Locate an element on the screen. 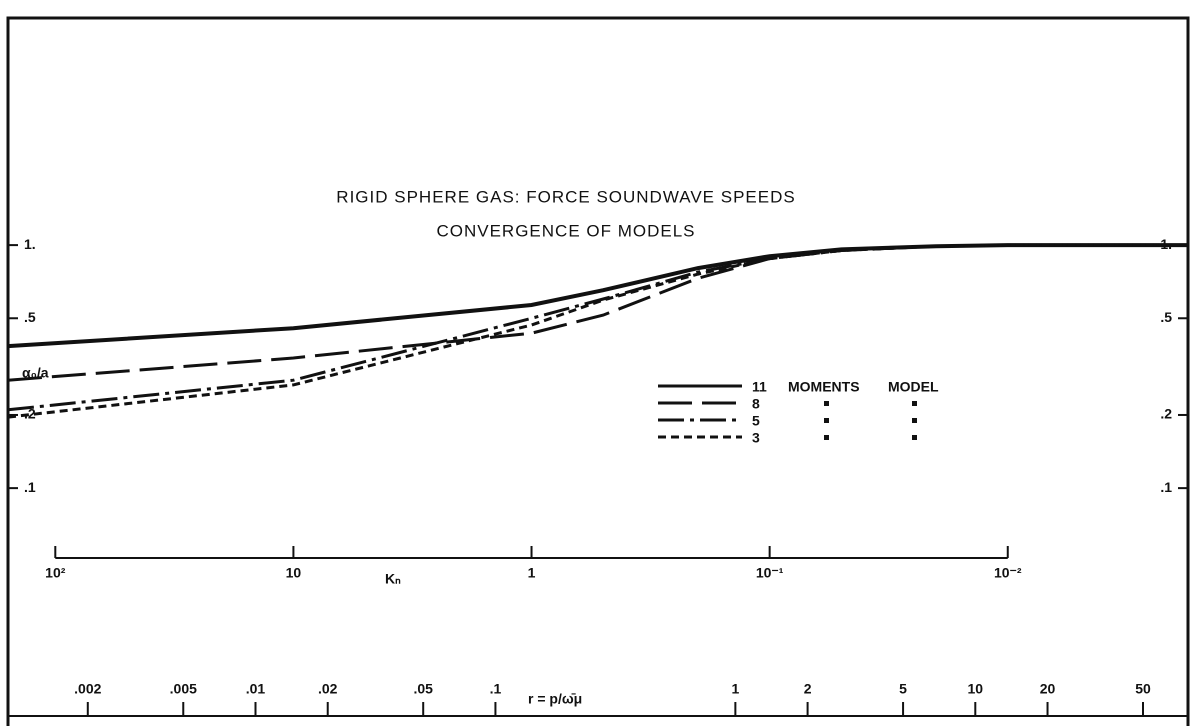 This screenshot has width=1196, height=726. y-tick-label: .5 is located at coordinates (30, 317).